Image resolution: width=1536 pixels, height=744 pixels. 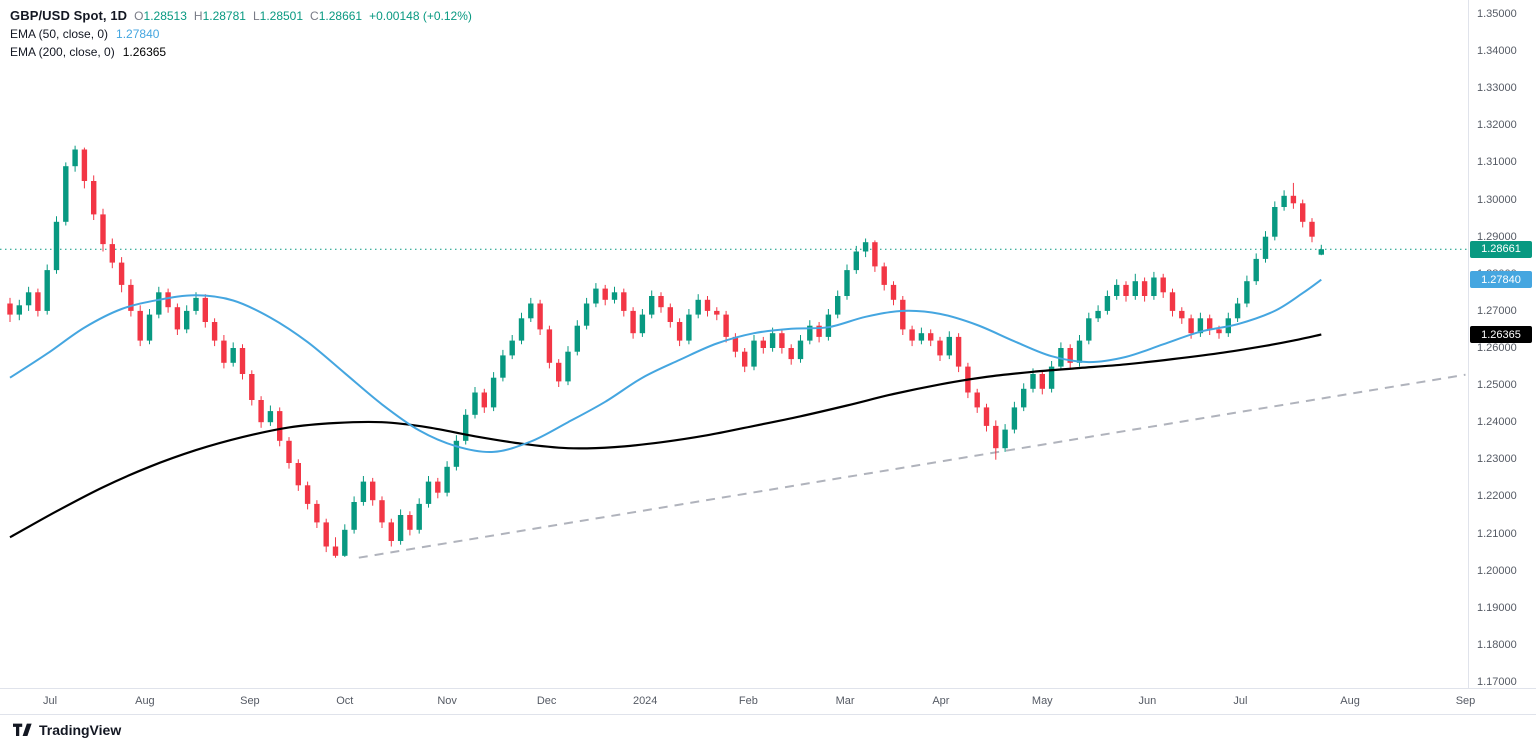 What do you see at coordinates (768, 729) in the screenshot?
I see `footer-bar: TradingView` at bounding box center [768, 729].